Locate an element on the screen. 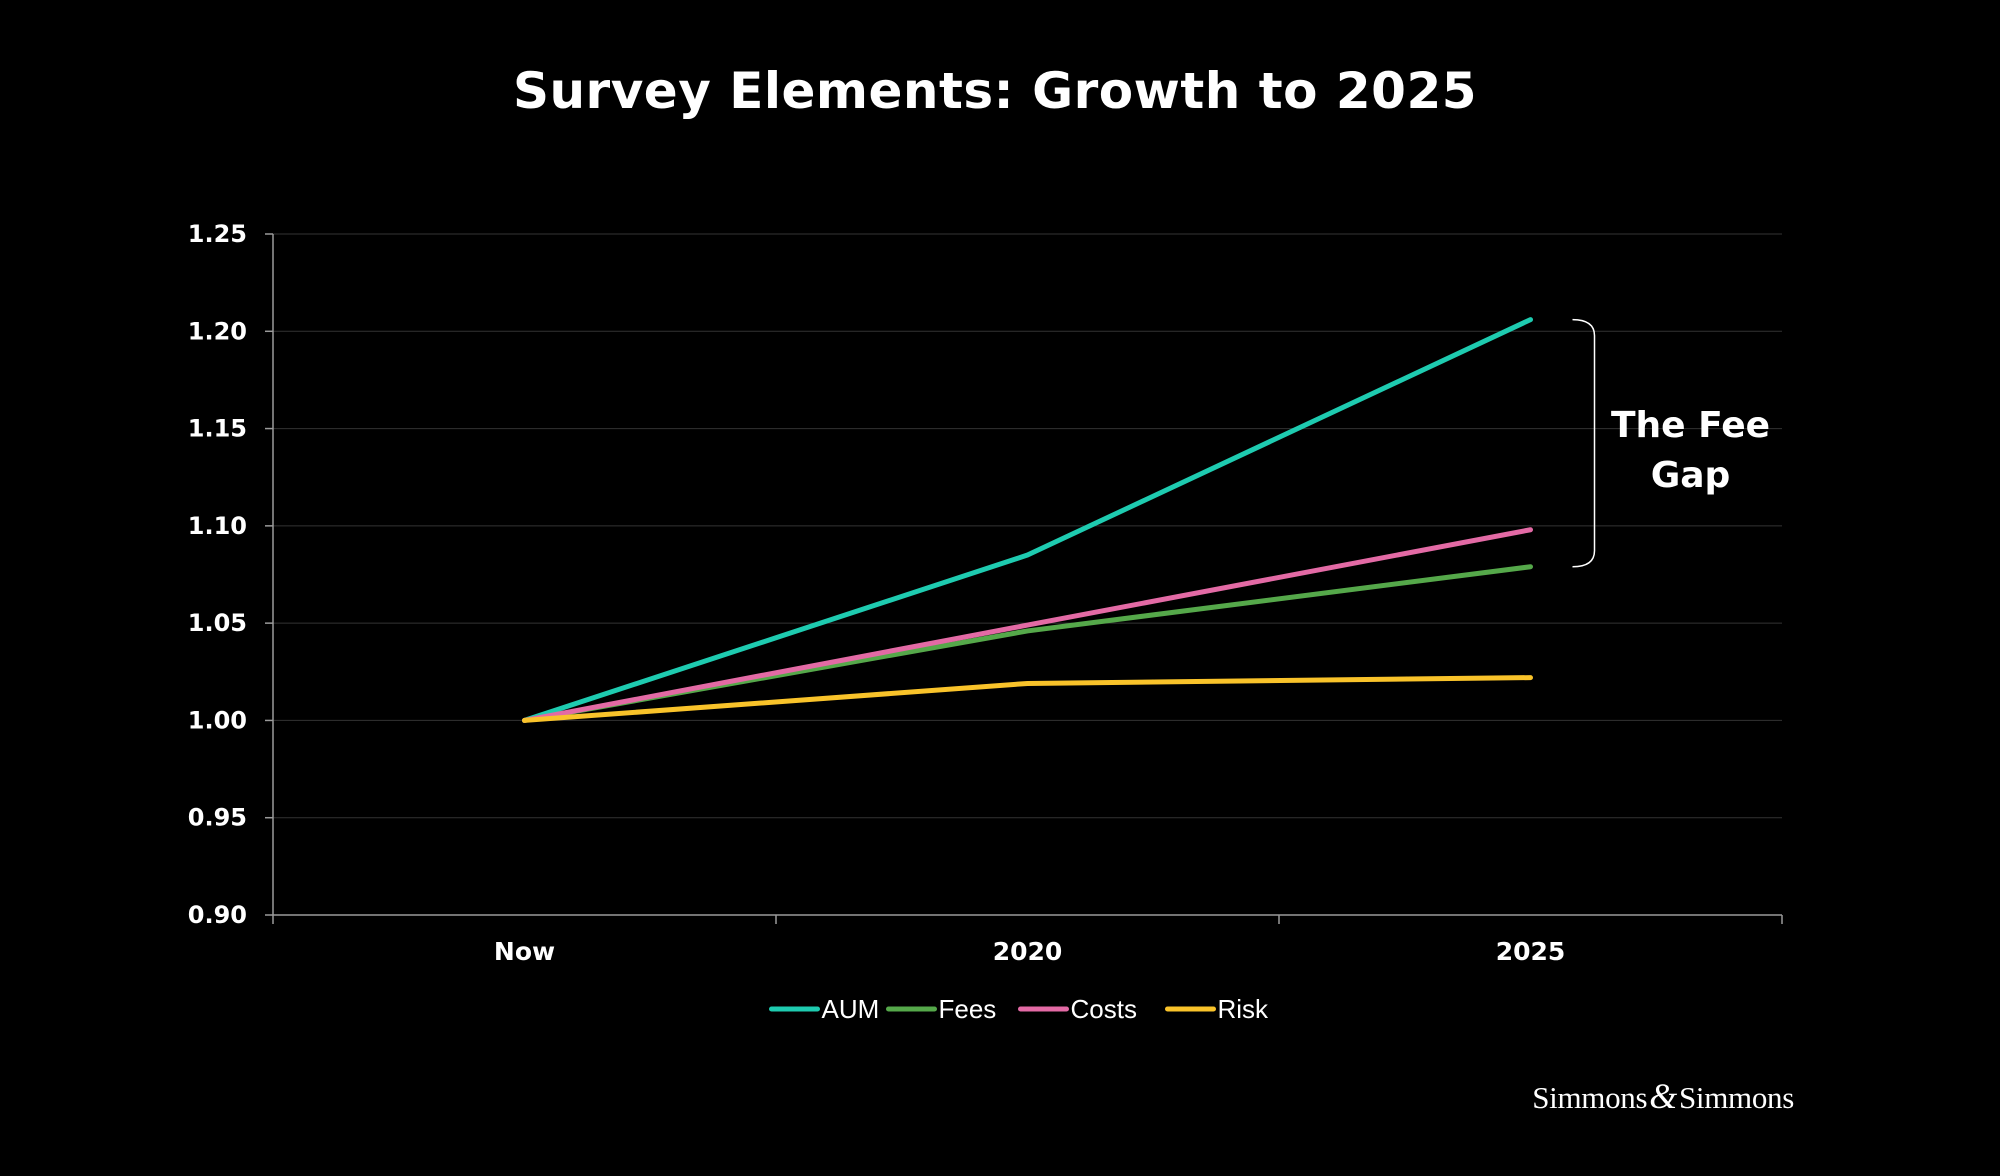 The height and width of the screenshot is (1176, 2000). series-line-costs is located at coordinates (1027, 625).